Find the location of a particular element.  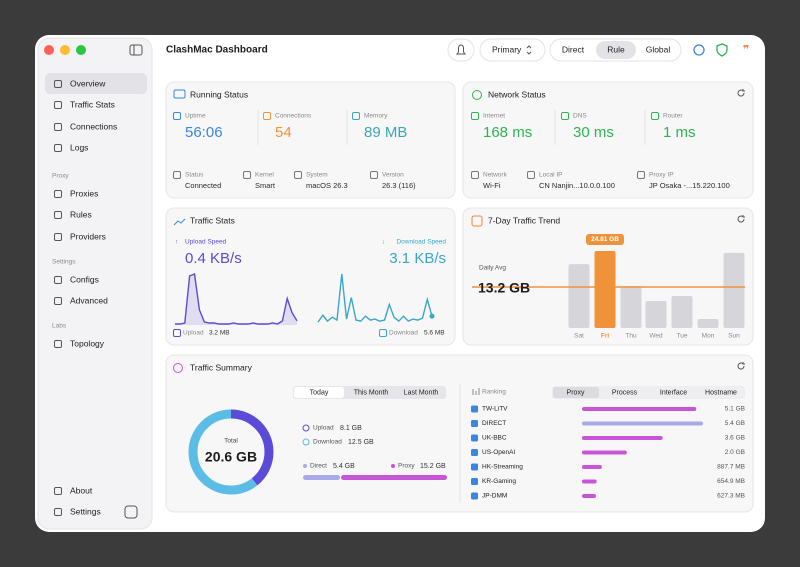

active-item-highlight is located at coordinates (96, 83).